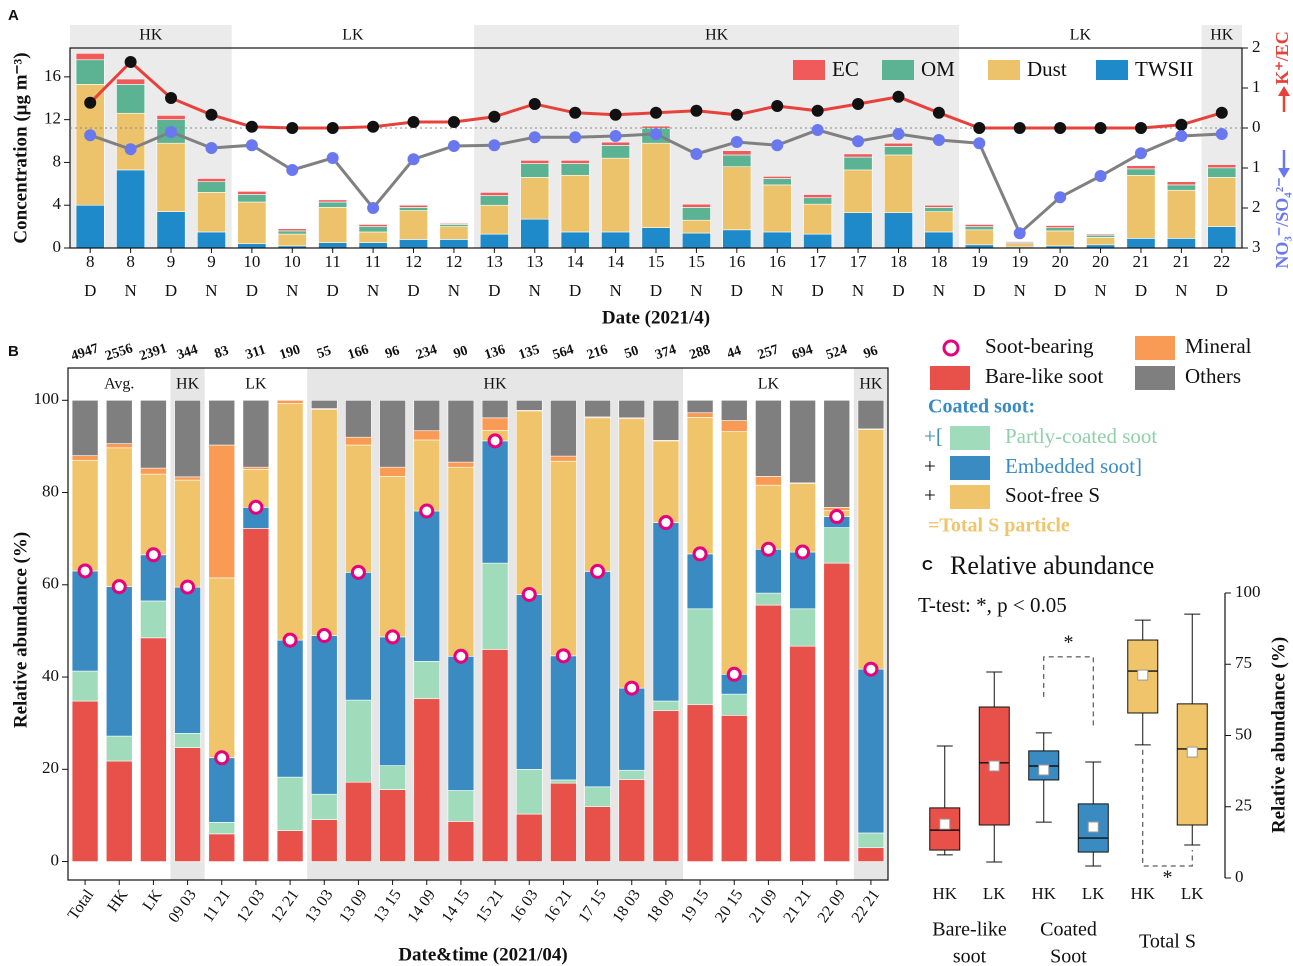 Image resolution: width=1293 pixels, height=966 pixels. Describe the element at coordinates (938, 261) in the screenshot. I see `x-tick-label: 18` at that location.